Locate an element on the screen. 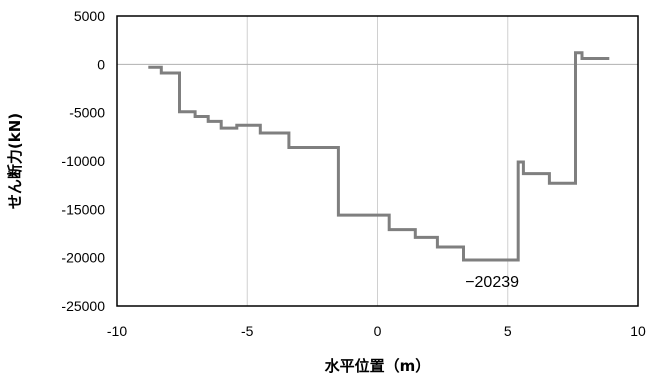  y-tick-label: 0 is located at coordinates (101, 64).